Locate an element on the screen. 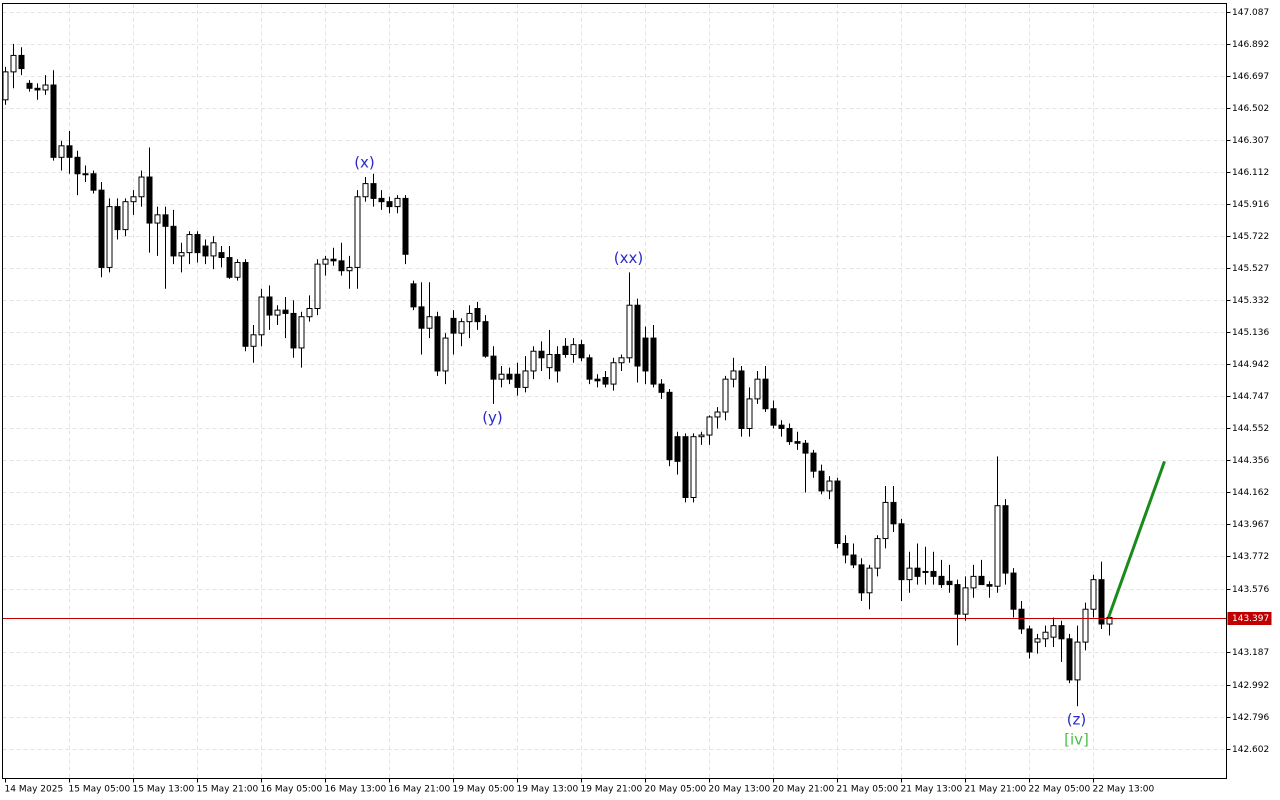 This screenshot has height=800, width=1280. last-price-box is located at coordinates (1249, 618).